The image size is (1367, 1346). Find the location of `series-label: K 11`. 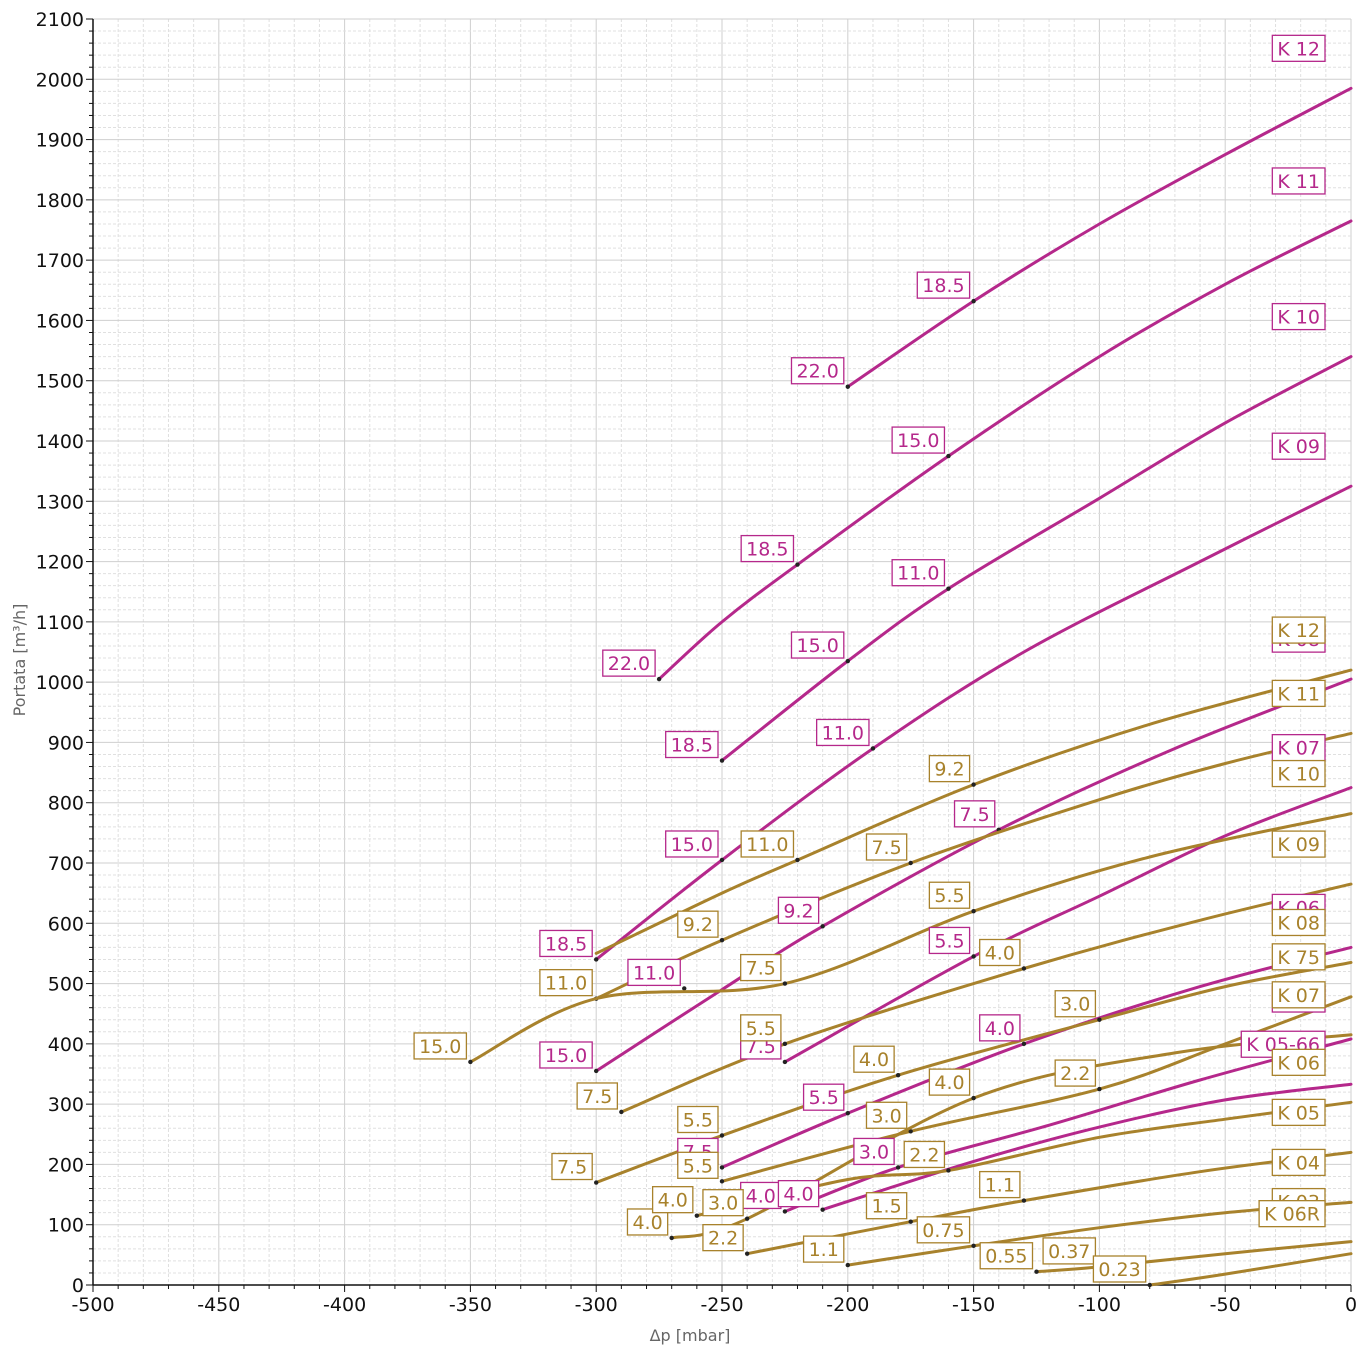

series-label: K 11 is located at coordinates (1298, 181).